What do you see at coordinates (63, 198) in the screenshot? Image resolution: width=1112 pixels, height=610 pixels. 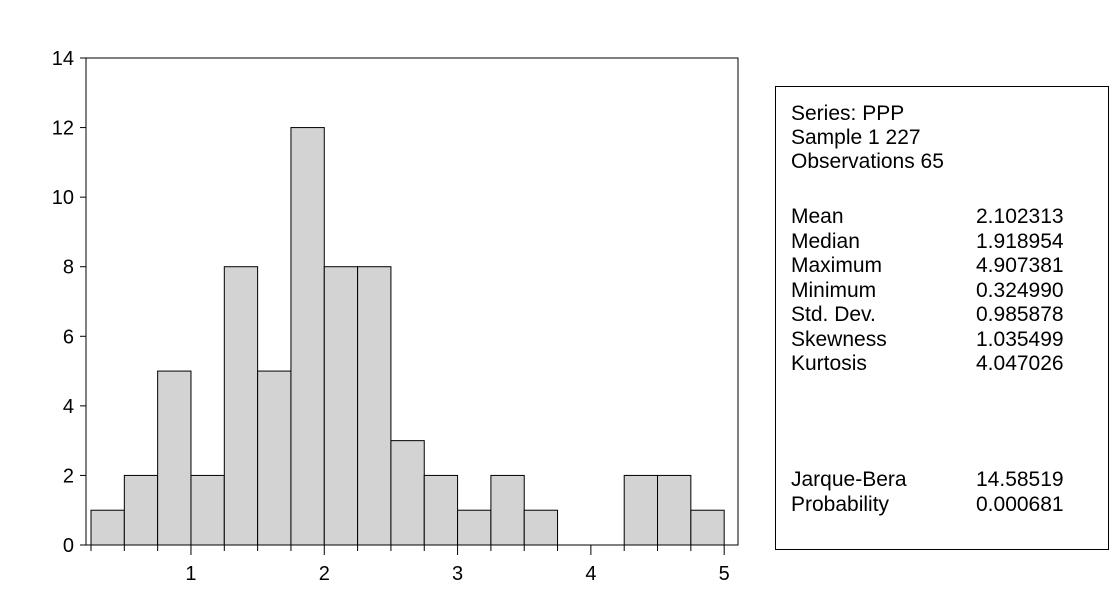 I see `y-tick-label-10: 10` at bounding box center [63, 198].